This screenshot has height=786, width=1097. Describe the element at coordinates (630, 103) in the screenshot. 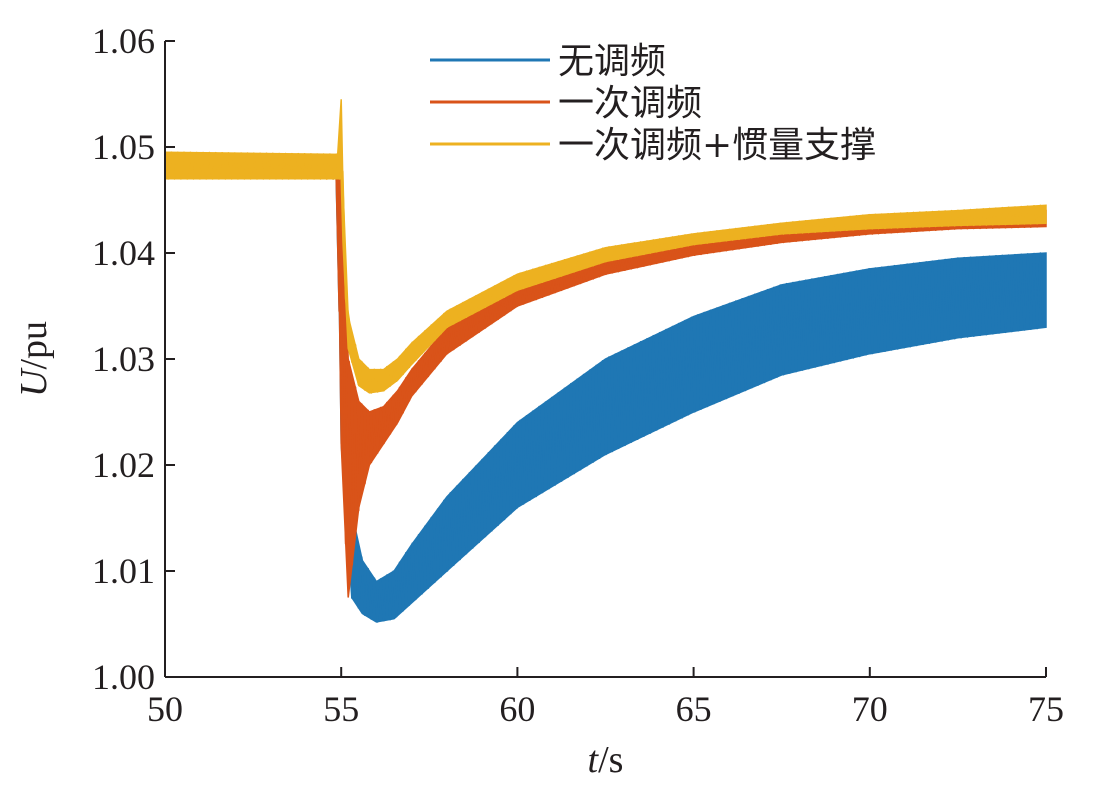

I see `legend-label: 一次调频` at that location.